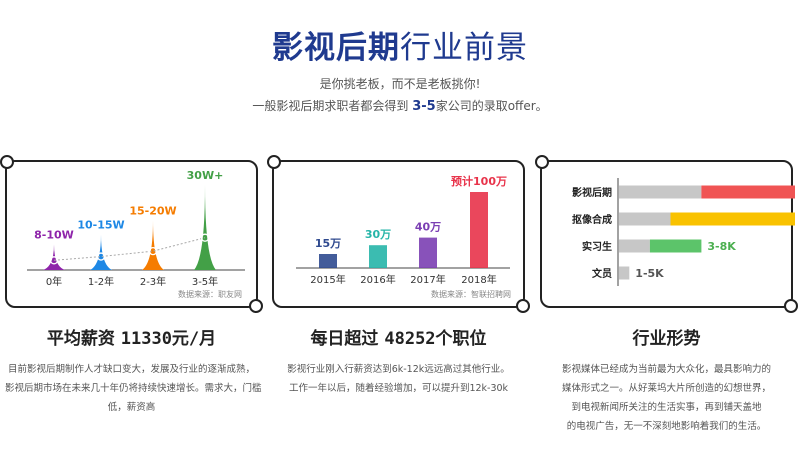 The width and height of the screenshot is (800, 455). What do you see at coordinates (471, 294) in the screenshot?
I see `jobs-chart-source: 数据来源：智联招聘网` at bounding box center [471, 294].